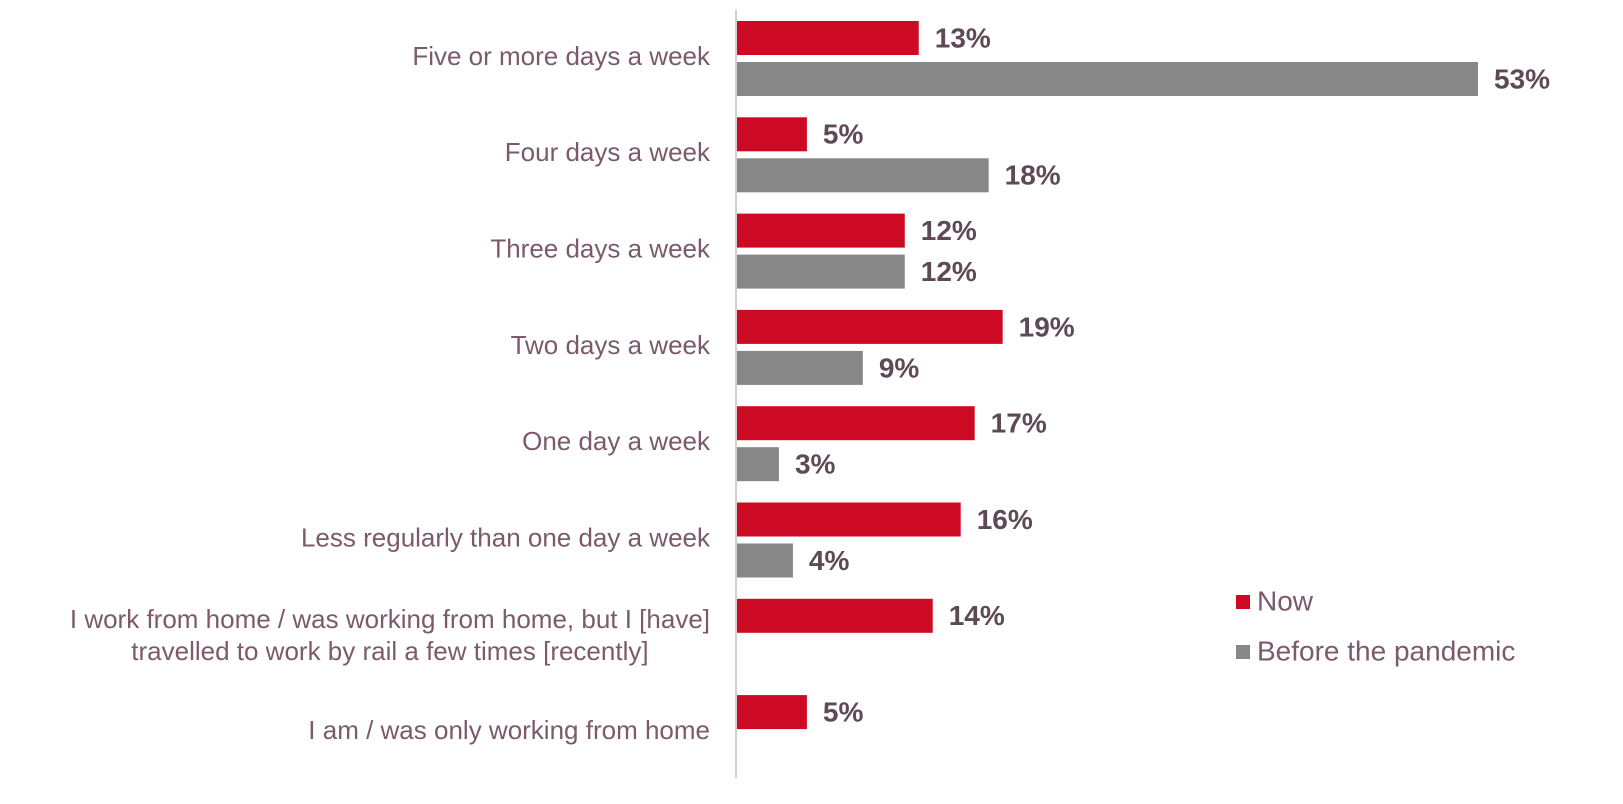 The image size is (1623, 804). Describe the element at coordinates (963, 37) in the screenshot. I see `value-label: 13%` at that location.